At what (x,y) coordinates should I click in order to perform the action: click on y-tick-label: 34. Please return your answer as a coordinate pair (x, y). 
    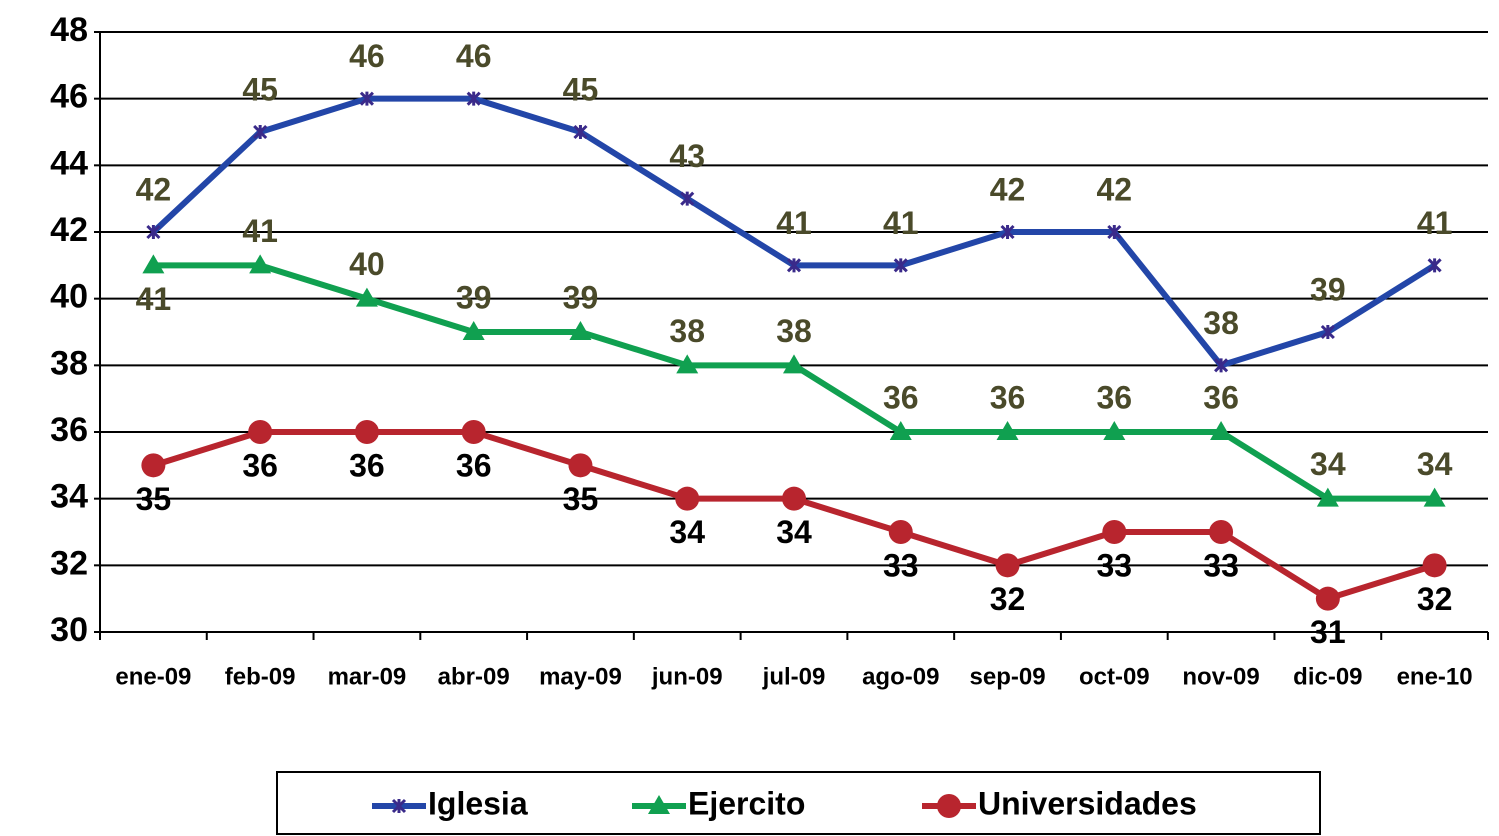
    Looking at the image, I should click on (69, 497).